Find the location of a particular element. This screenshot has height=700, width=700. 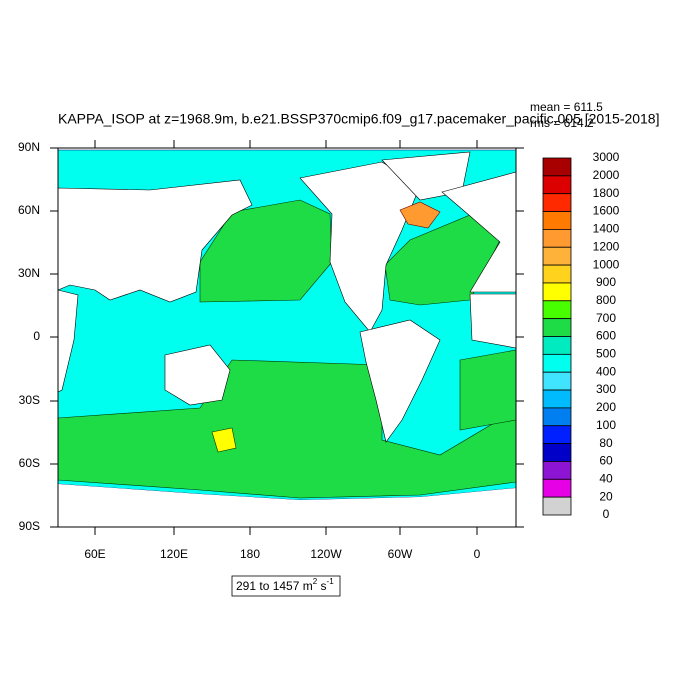

range-label: 291 to 1457 m2 s-1 is located at coordinates (285, 585).